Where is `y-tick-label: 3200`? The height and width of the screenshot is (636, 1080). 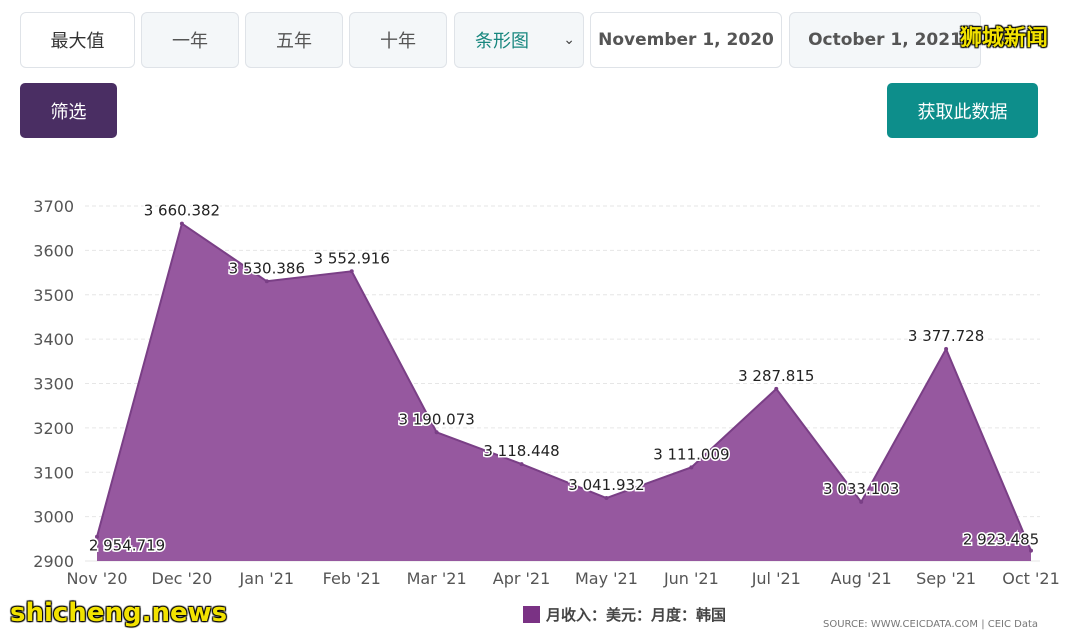
y-tick-label: 3200 is located at coordinates (53, 428).